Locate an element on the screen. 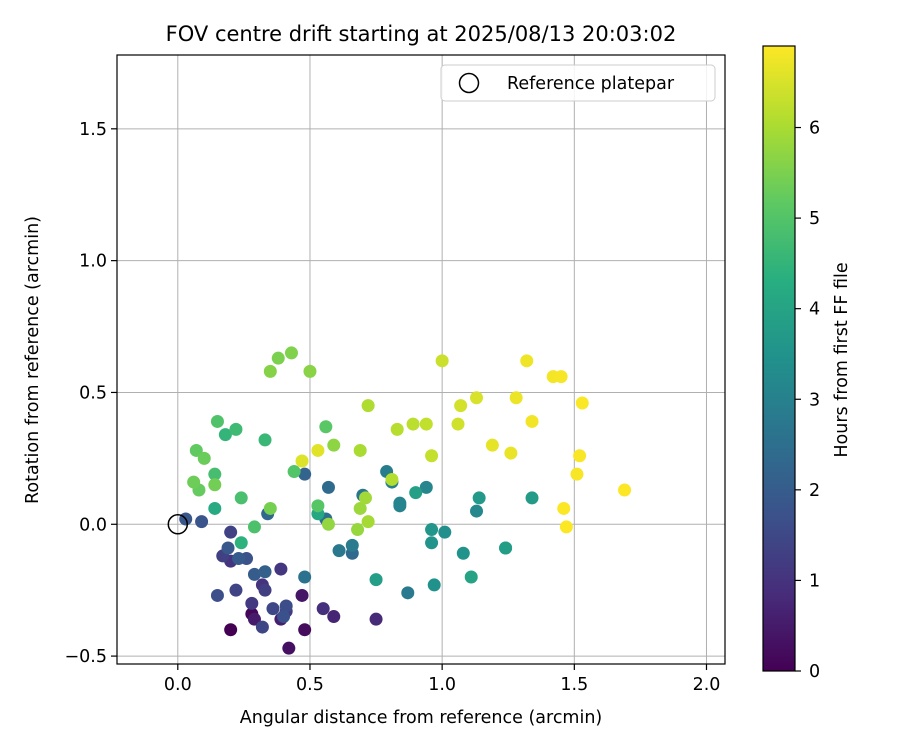 The height and width of the screenshot is (750, 900). x-tick-label: 0.0 is located at coordinates (178, 685).